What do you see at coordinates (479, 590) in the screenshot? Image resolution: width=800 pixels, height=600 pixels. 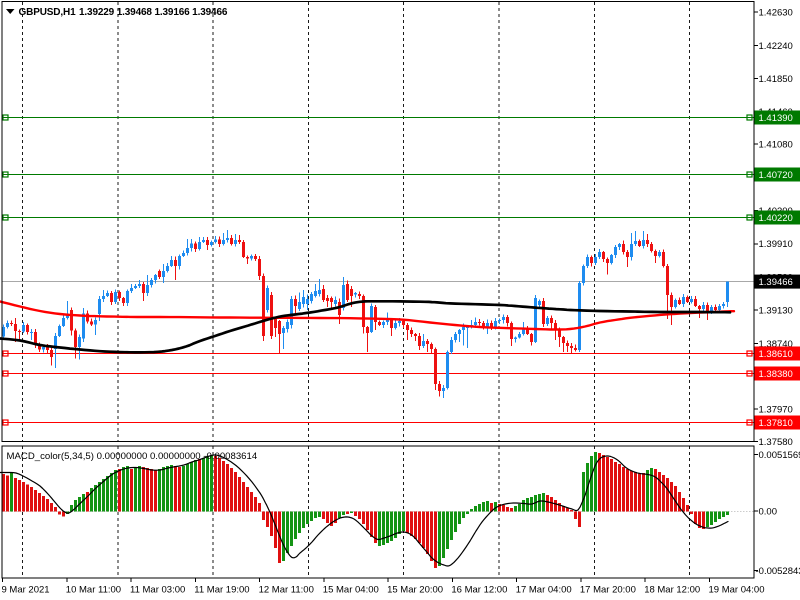 I see `svg-text: 16 Mar 12:00` at bounding box center [479, 590].